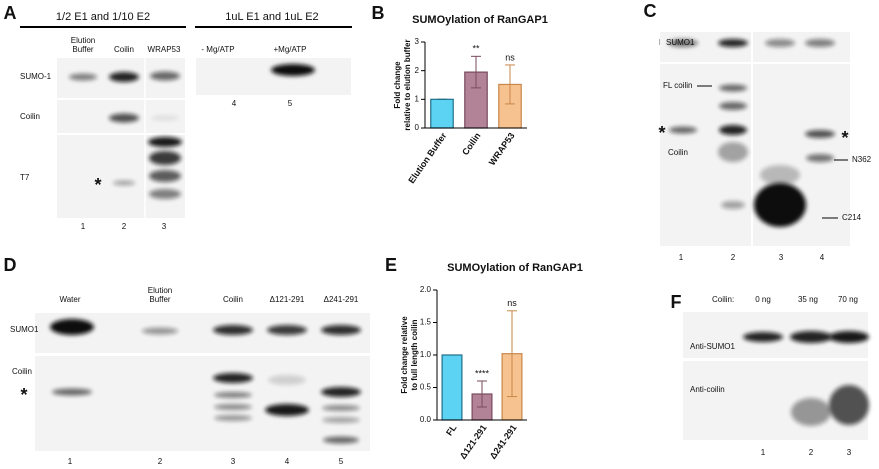 This screenshot has width=879, height=469. Describe the element at coordinates (10, 265) in the screenshot. I see `panel-label: D` at that location.